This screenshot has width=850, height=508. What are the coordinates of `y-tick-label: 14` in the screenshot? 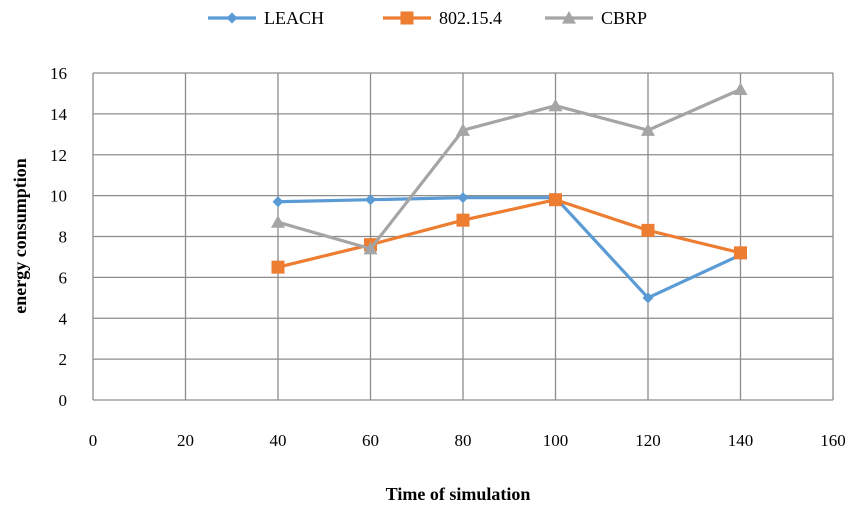 It's located at (59, 114).